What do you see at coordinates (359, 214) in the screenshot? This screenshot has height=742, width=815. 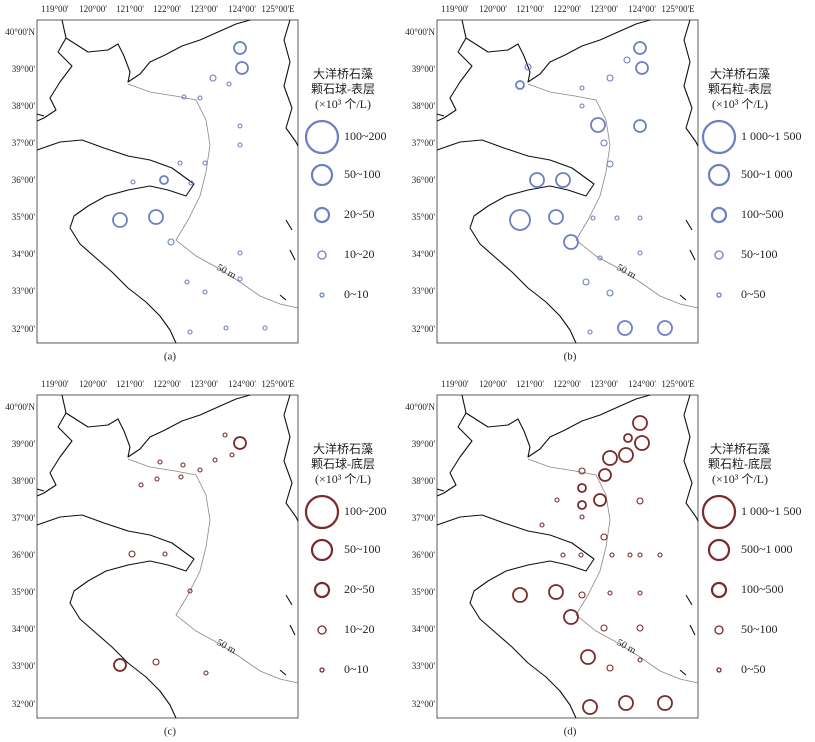 I see `legend-label: 20~50` at bounding box center [359, 214].